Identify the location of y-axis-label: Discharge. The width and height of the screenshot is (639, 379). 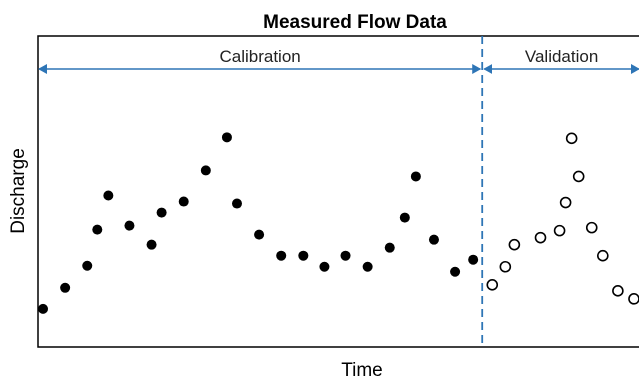
(18, 191).